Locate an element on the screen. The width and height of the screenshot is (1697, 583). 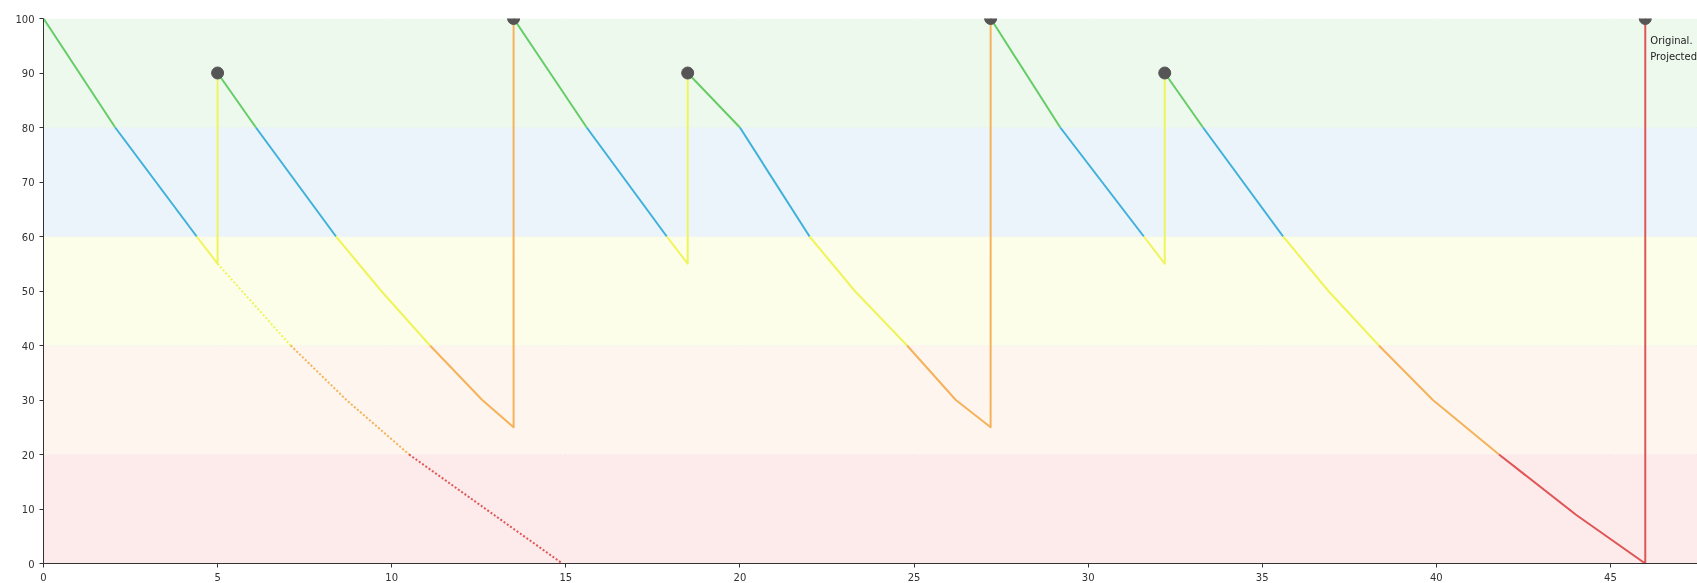
x-tick-label: 40 is located at coordinates (1436, 577).